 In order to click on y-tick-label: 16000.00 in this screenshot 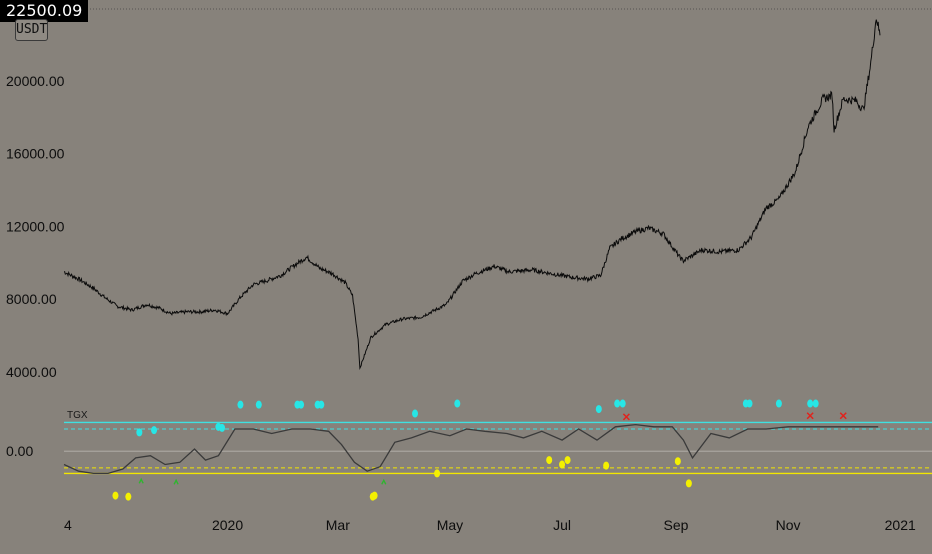, I will do `click(35, 154)`.